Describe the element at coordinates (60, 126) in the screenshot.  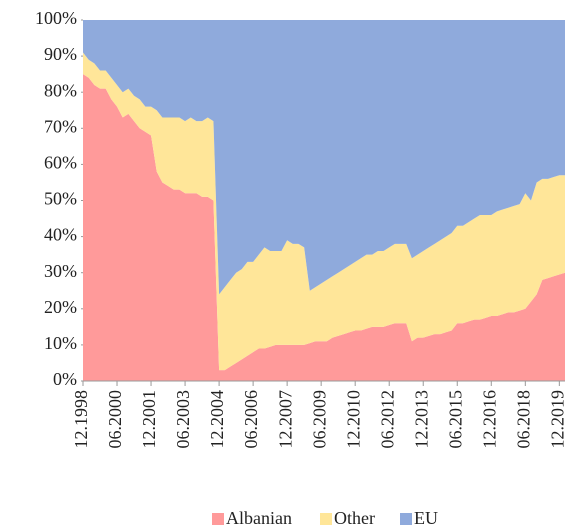
I see `y-tick-label: 70%` at that location.